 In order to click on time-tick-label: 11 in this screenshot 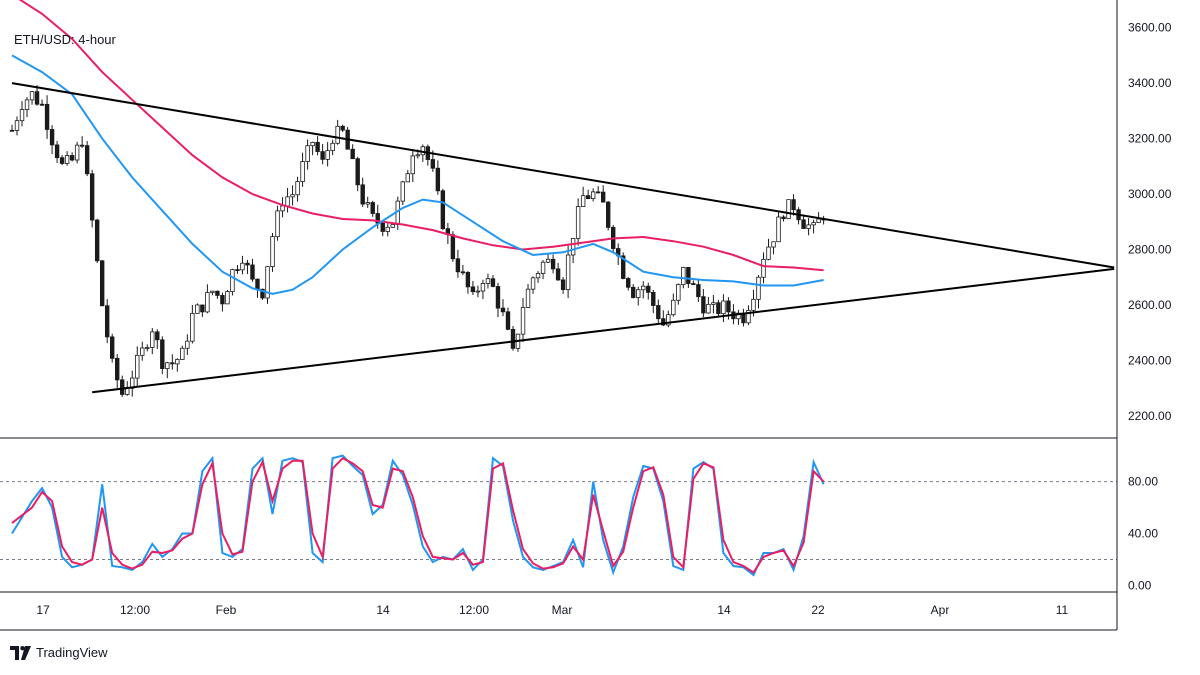, I will do `click(1062, 610)`.